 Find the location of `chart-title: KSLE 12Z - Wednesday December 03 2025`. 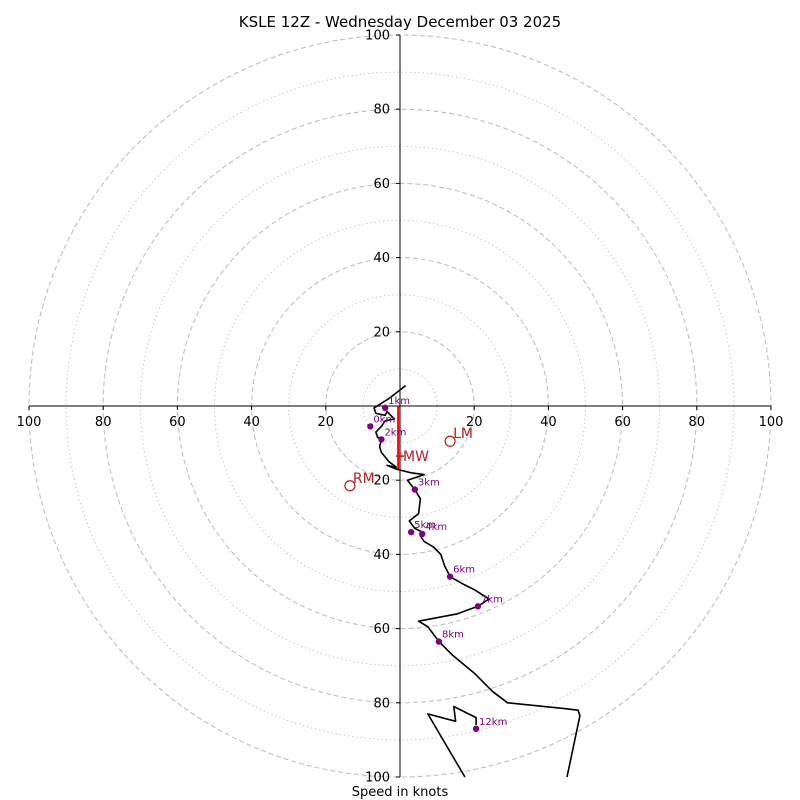

chart-title: KSLE 12Z - Wednesday December 03 2025 is located at coordinates (400, 22).